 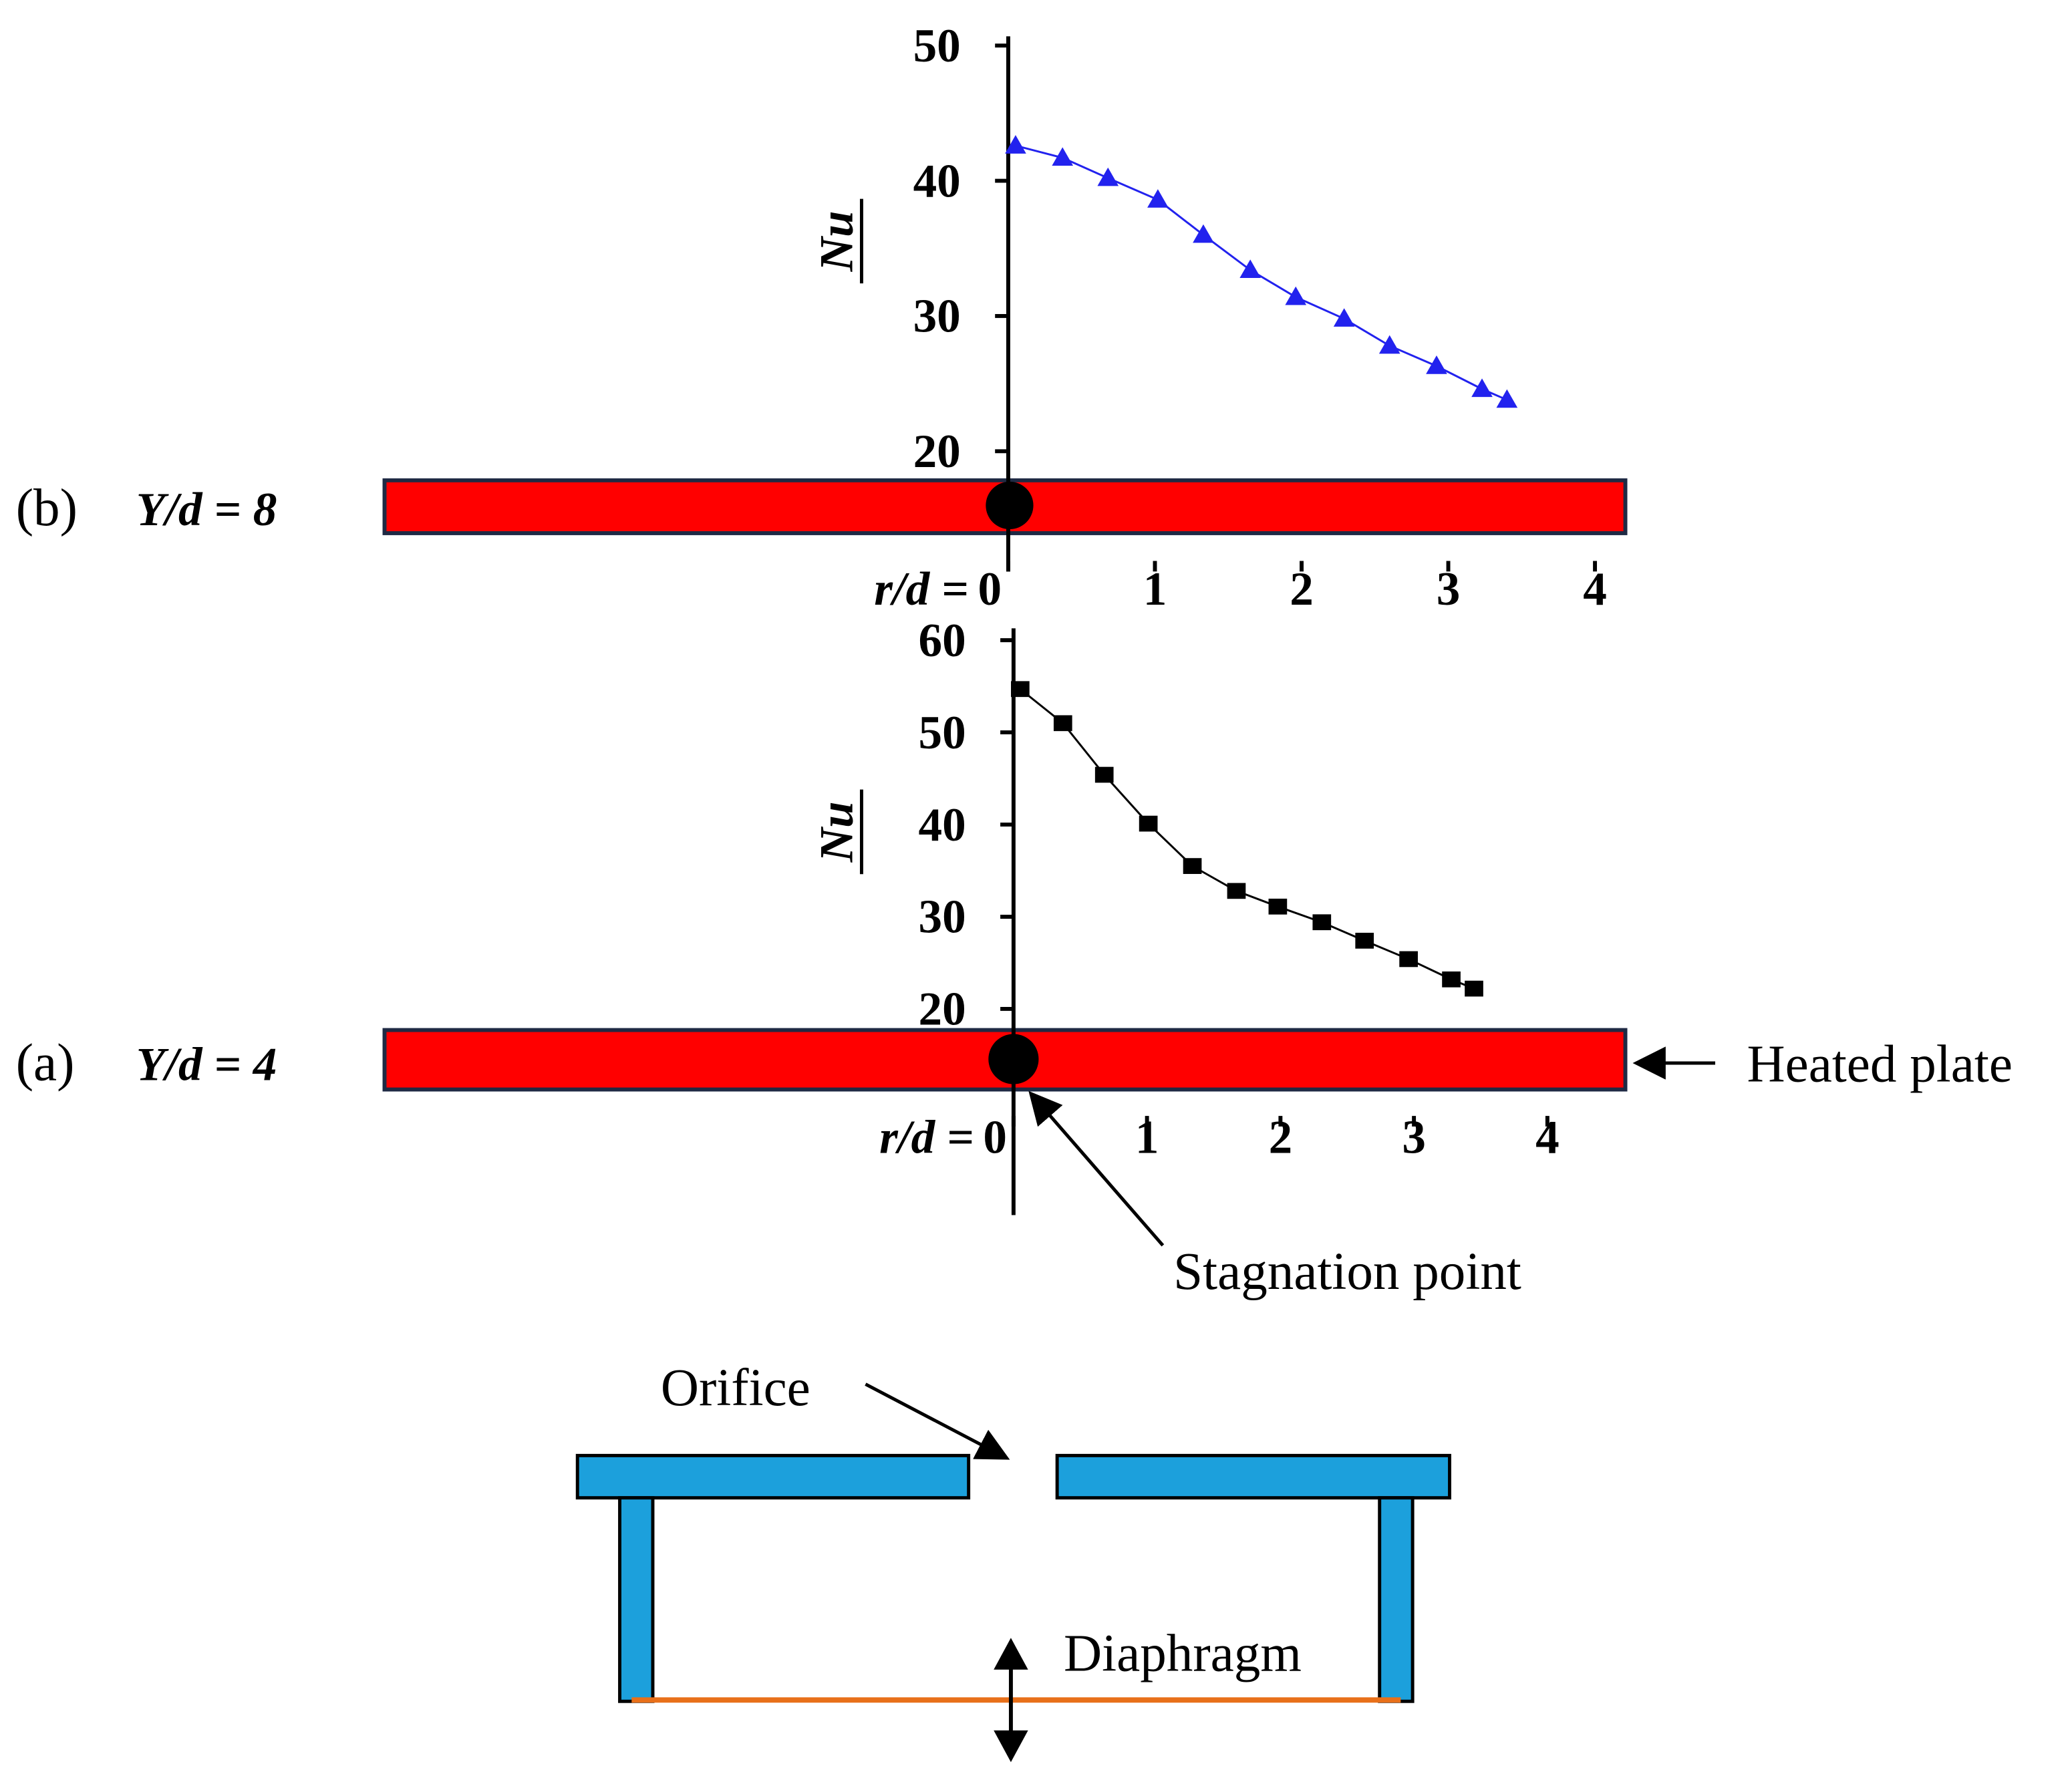 I want to click on panel-label: (b), so click(x=47, y=508).